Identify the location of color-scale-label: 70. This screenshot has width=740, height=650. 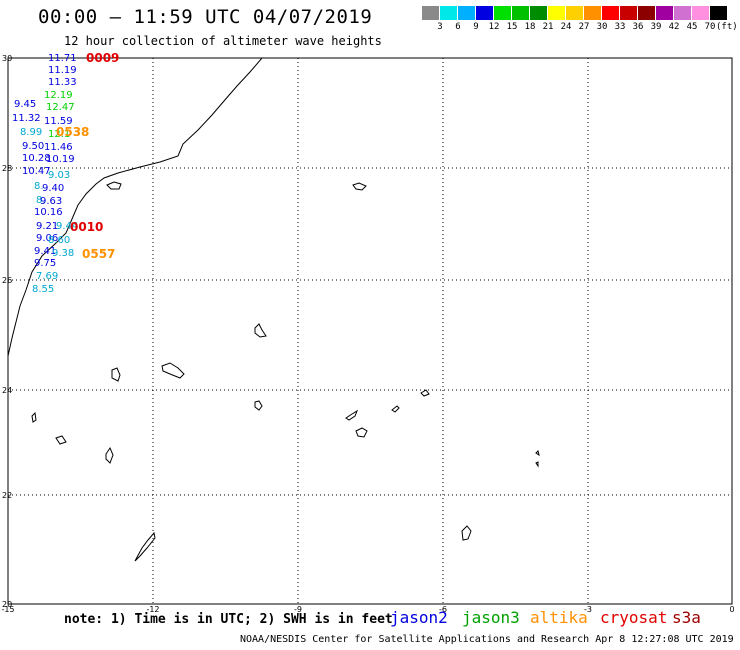
(710, 27).